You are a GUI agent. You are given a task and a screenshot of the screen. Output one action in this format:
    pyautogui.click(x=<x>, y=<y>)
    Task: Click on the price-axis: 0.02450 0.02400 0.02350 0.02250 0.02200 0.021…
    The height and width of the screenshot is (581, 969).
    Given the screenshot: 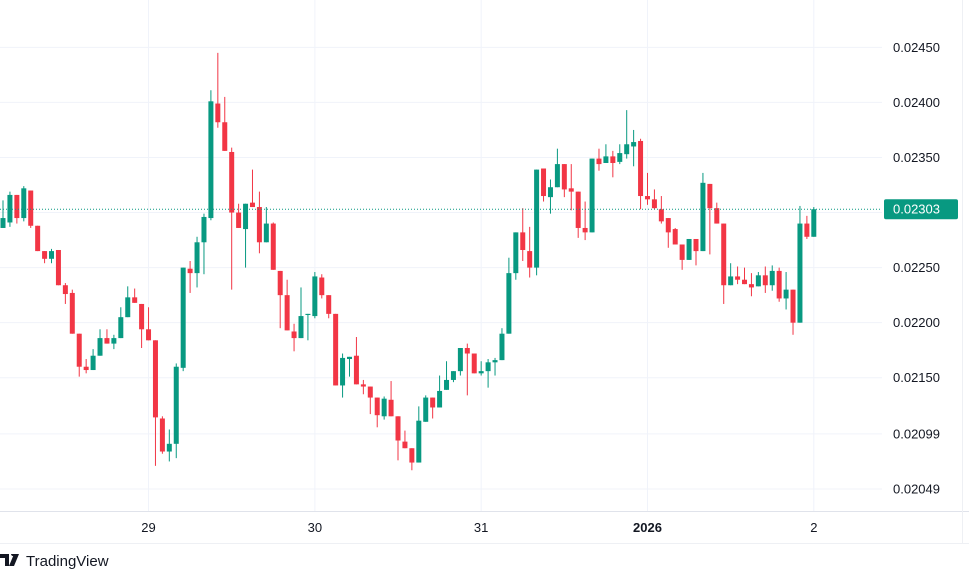 What is the action you would take?
    pyautogui.click(x=916, y=268)
    